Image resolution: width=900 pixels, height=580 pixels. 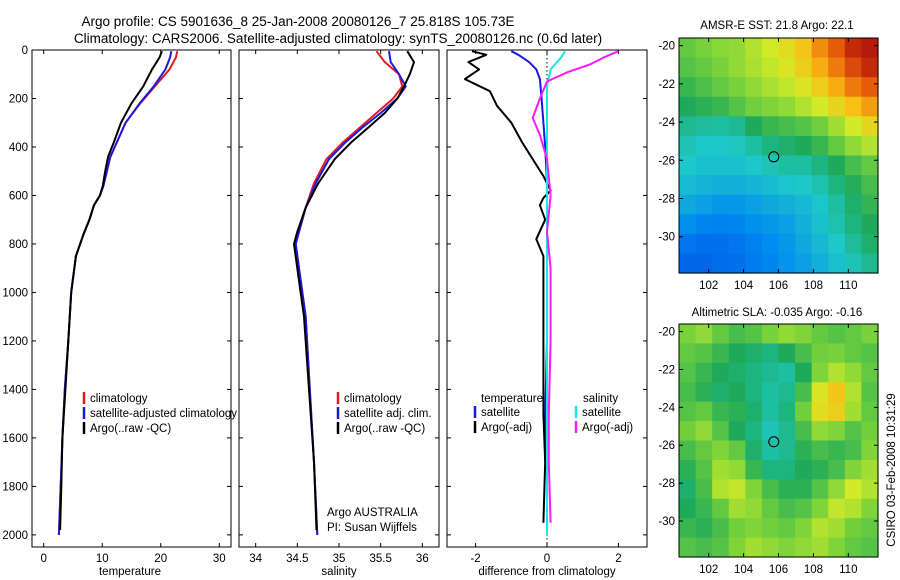 What do you see at coordinates (666, 446) in the screenshot?
I see `y-tick-label: -26` at bounding box center [666, 446].